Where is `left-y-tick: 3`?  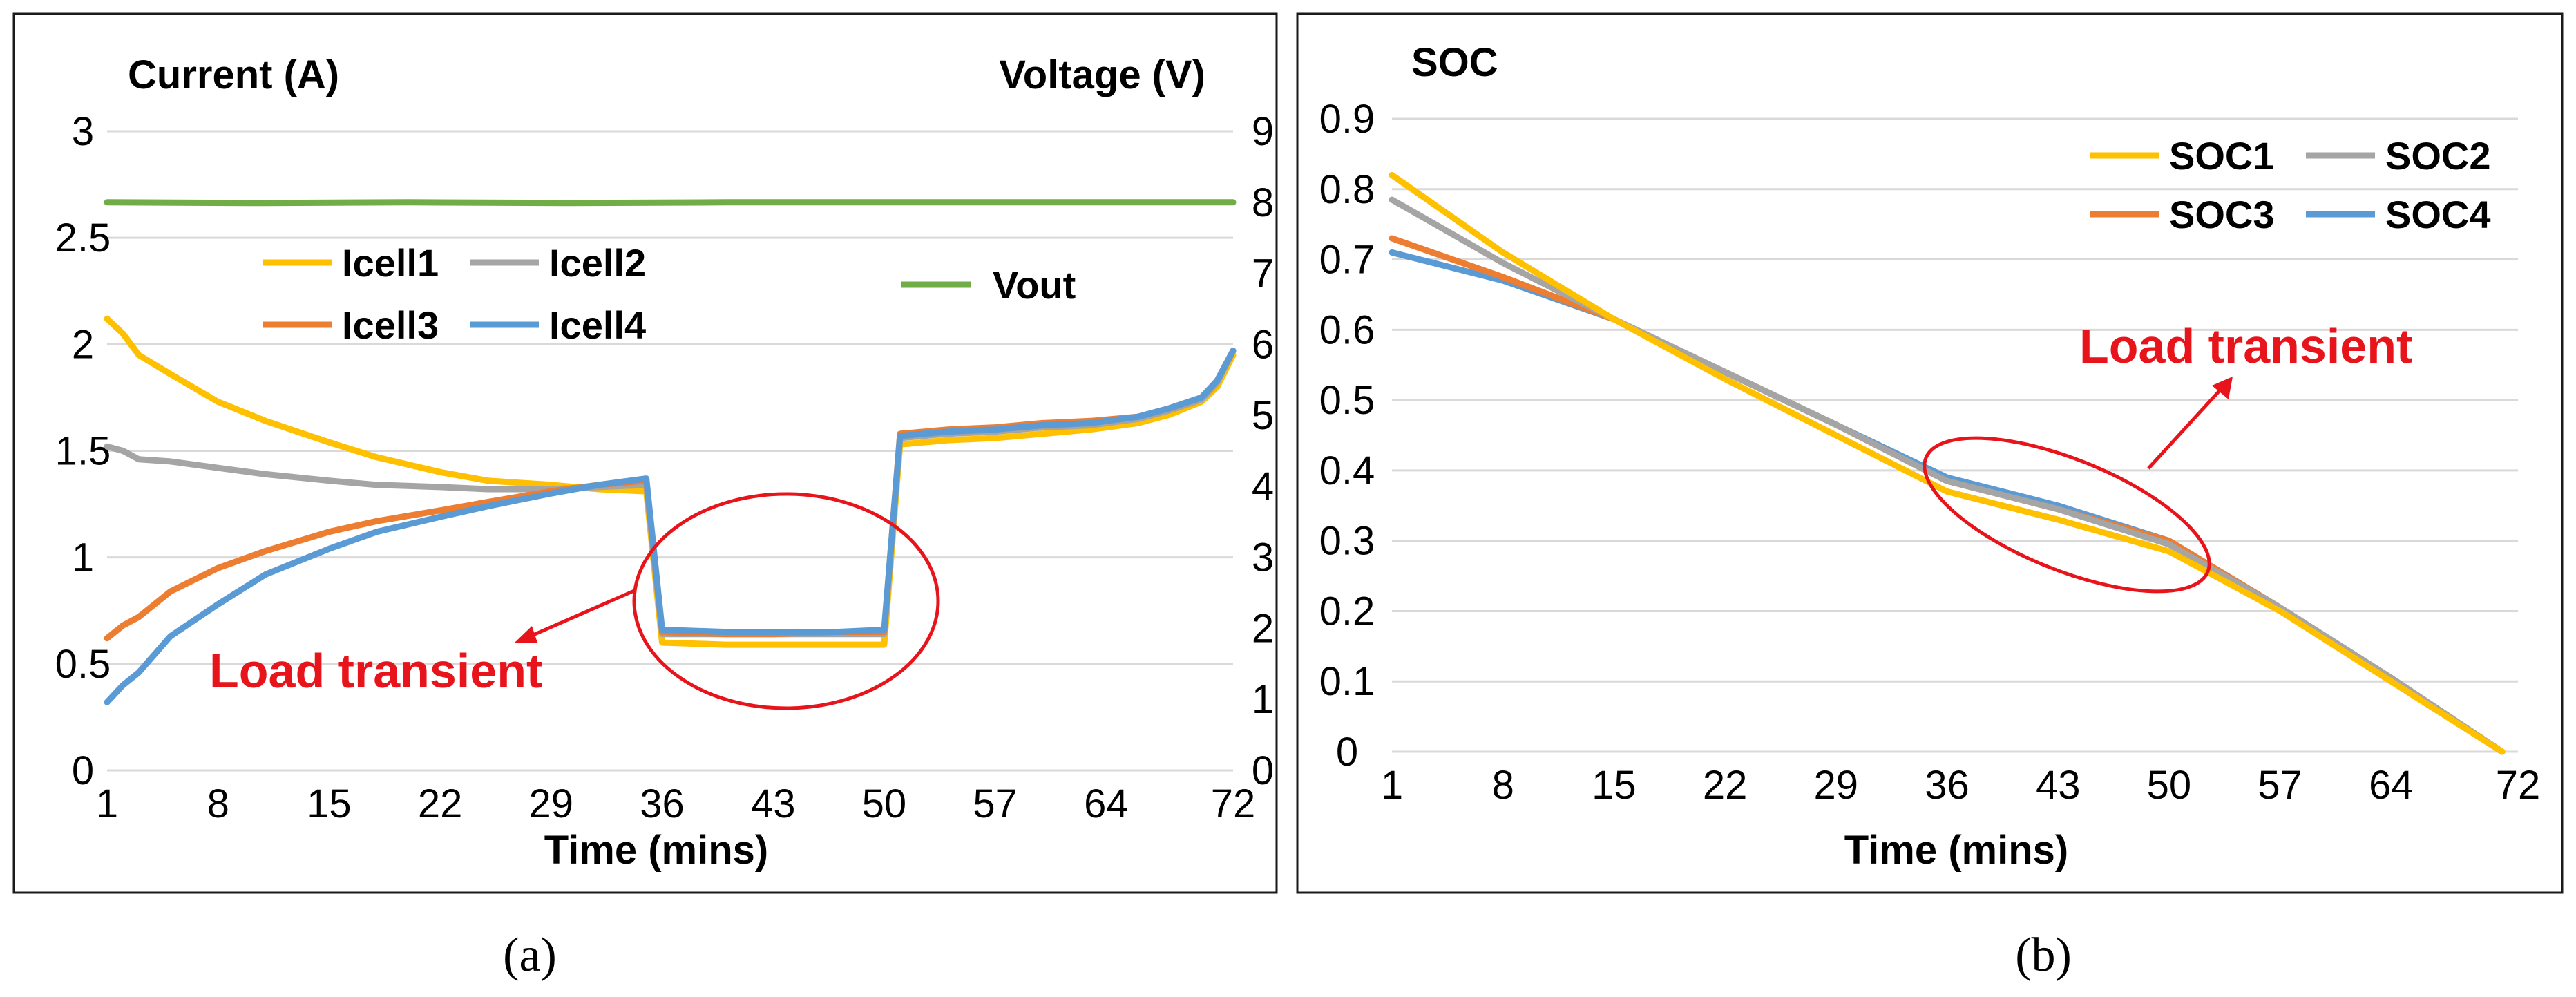
left-y-tick: 3 is located at coordinates (83, 131).